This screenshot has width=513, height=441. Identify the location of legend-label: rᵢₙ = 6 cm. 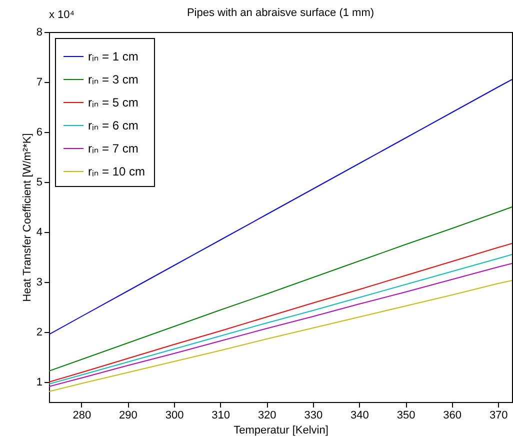
(113, 125).